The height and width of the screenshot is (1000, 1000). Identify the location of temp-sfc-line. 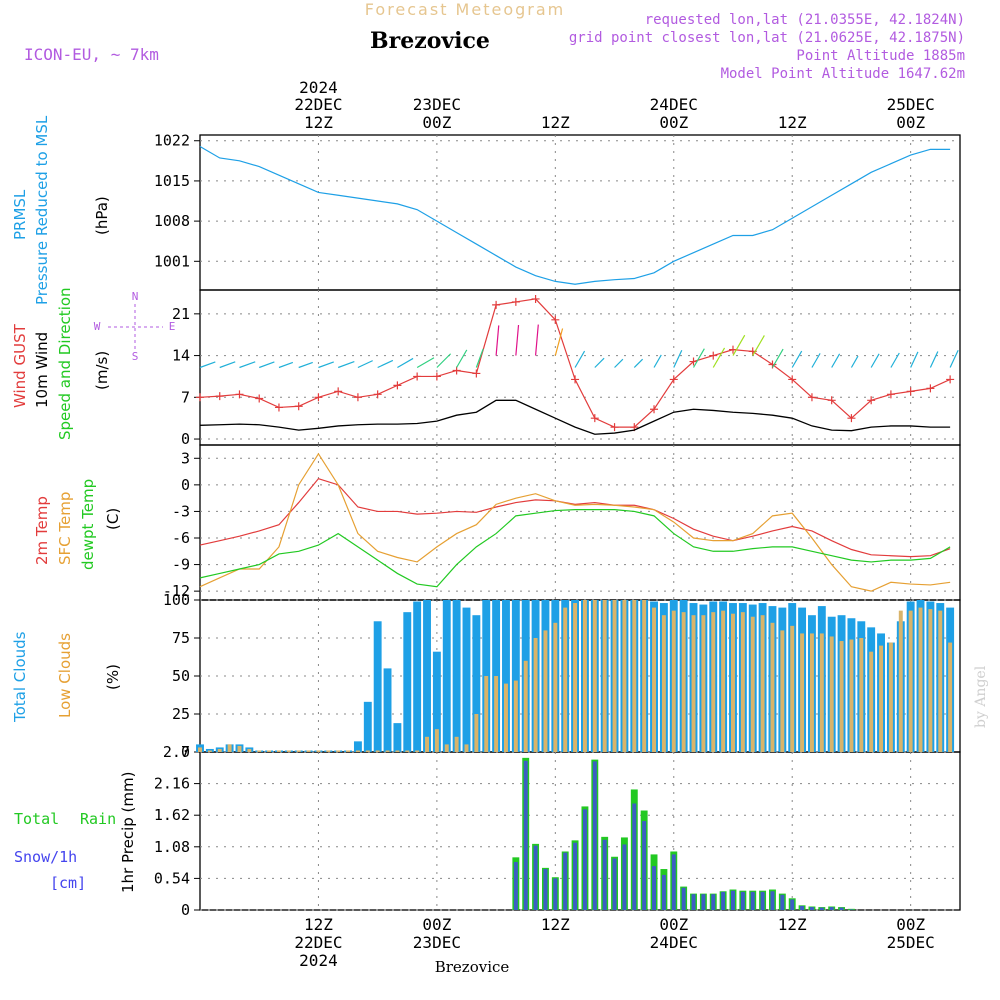
(575, 522).